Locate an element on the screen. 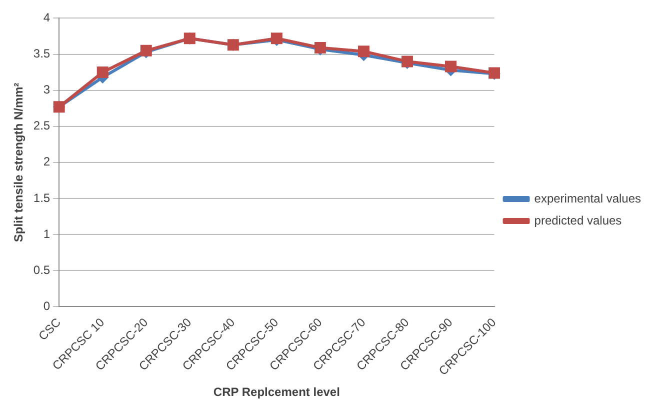  legend-label: predicted values is located at coordinates (578, 220).